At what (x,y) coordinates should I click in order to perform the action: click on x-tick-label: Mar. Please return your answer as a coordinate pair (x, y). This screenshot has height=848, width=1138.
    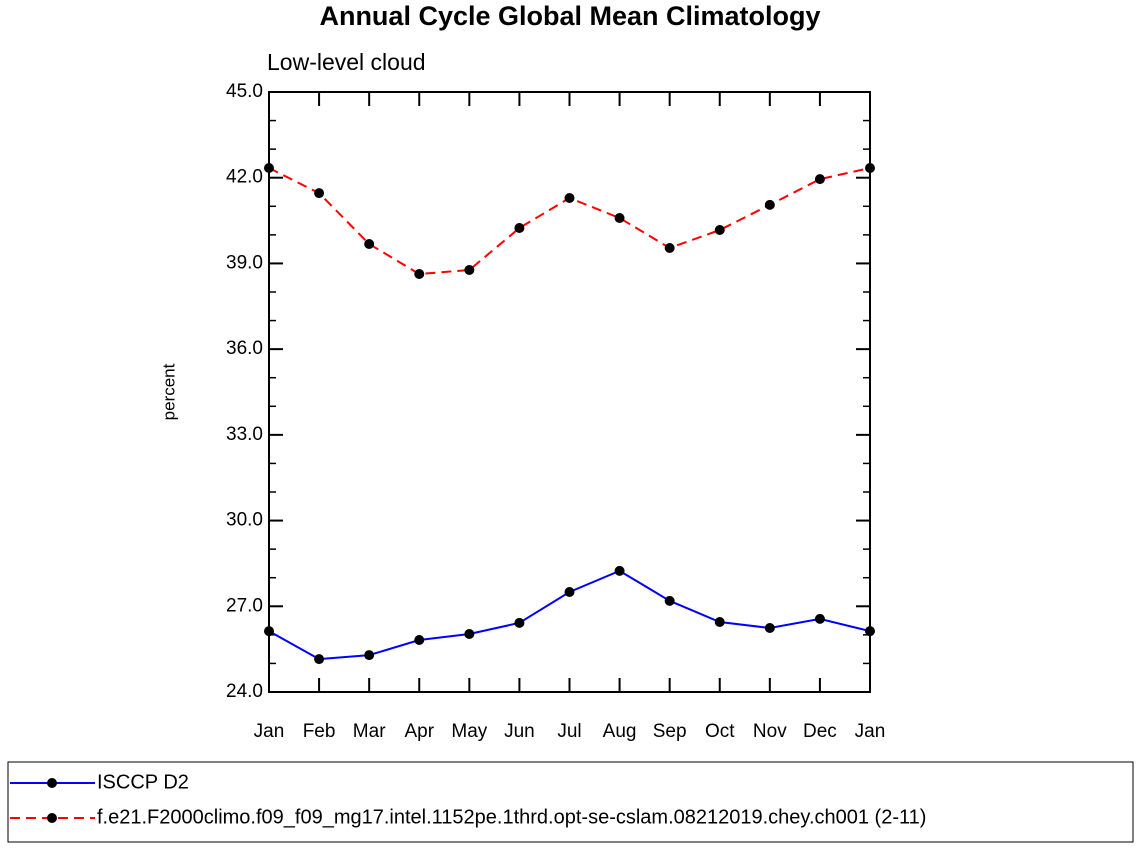
    Looking at the image, I should click on (369, 731).